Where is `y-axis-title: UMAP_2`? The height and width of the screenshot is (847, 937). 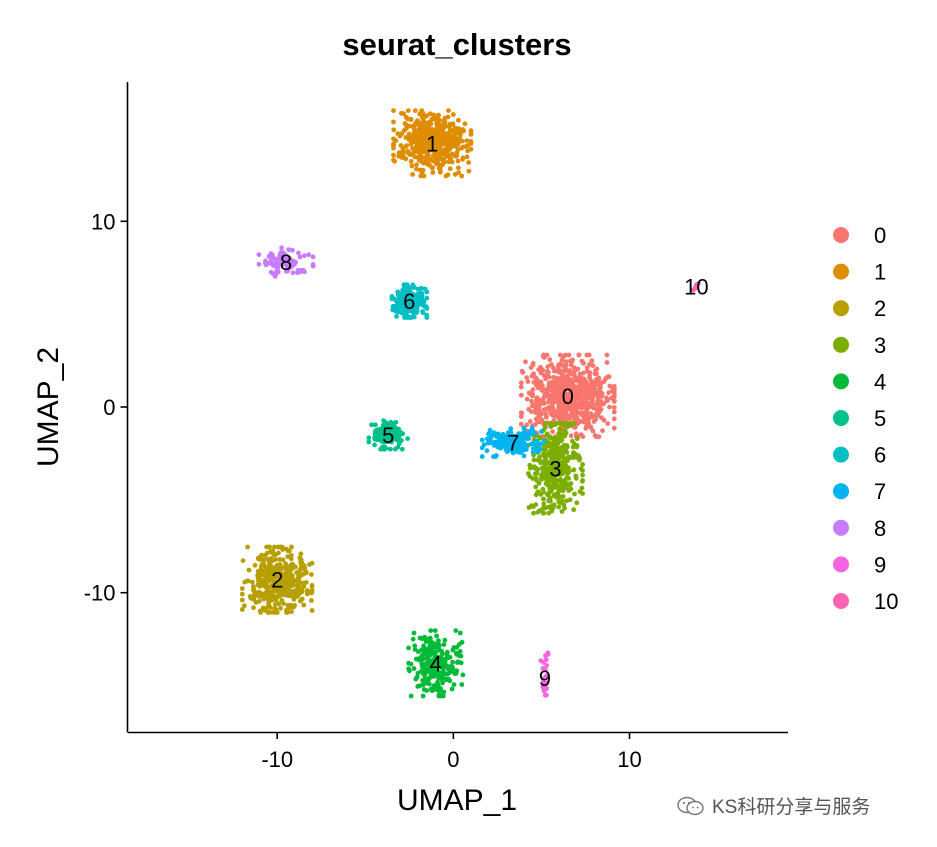
y-axis-title: UMAP_2 is located at coordinates (48, 407).